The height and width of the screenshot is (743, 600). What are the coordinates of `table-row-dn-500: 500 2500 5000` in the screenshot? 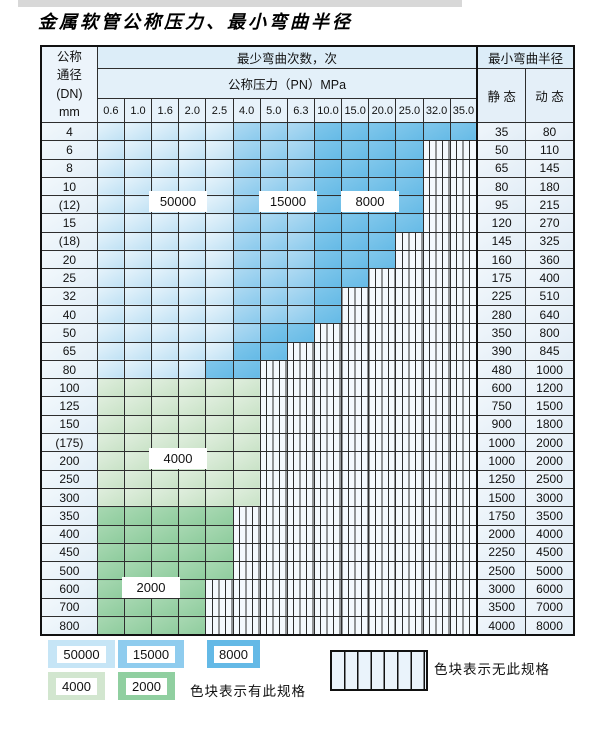 It's located at (307, 571).